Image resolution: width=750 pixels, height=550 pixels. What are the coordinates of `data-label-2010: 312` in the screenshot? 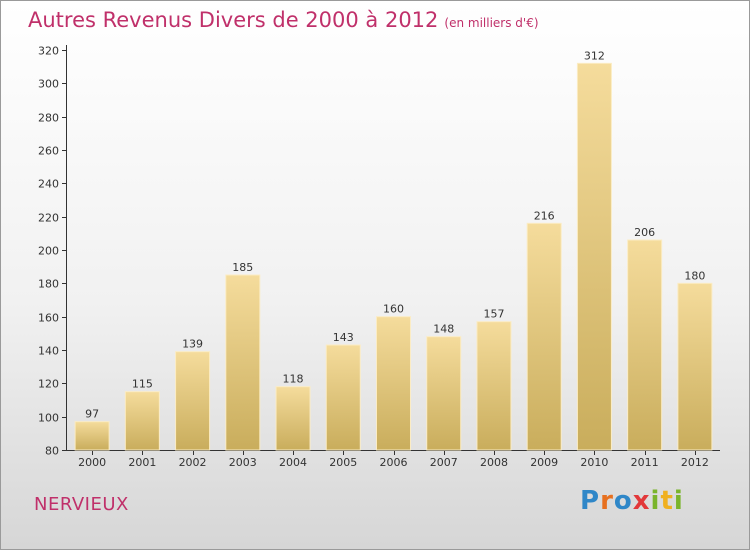 It's located at (594, 55).